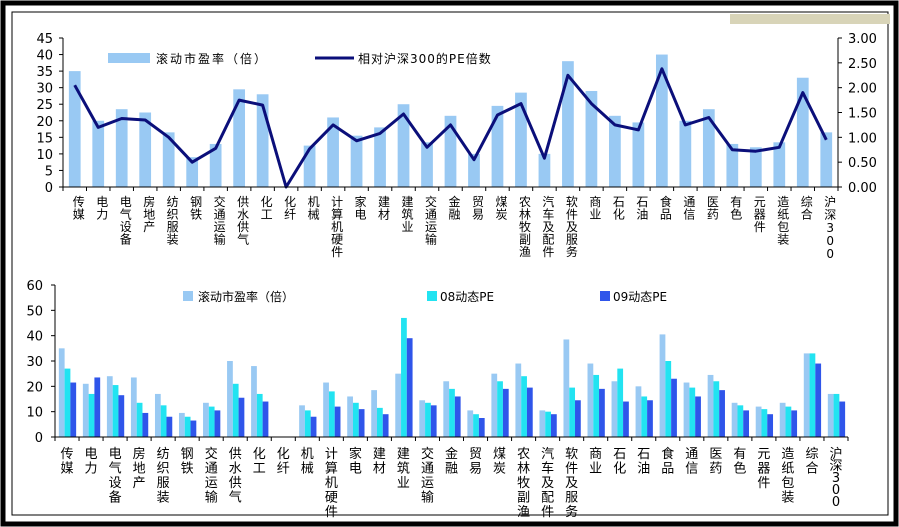  I want to click on category-label: 有色, so click(739, 462).